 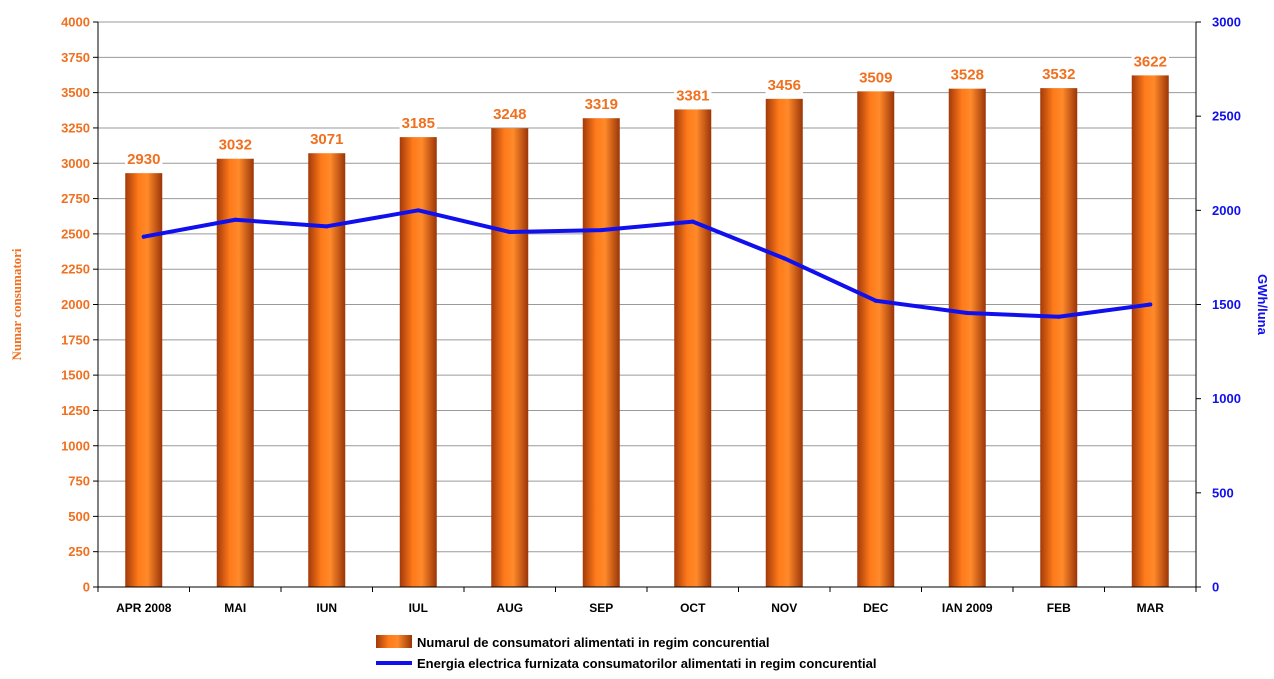 What do you see at coordinates (509, 608) in the screenshot?
I see `x-tick-label: AUG` at bounding box center [509, 608].